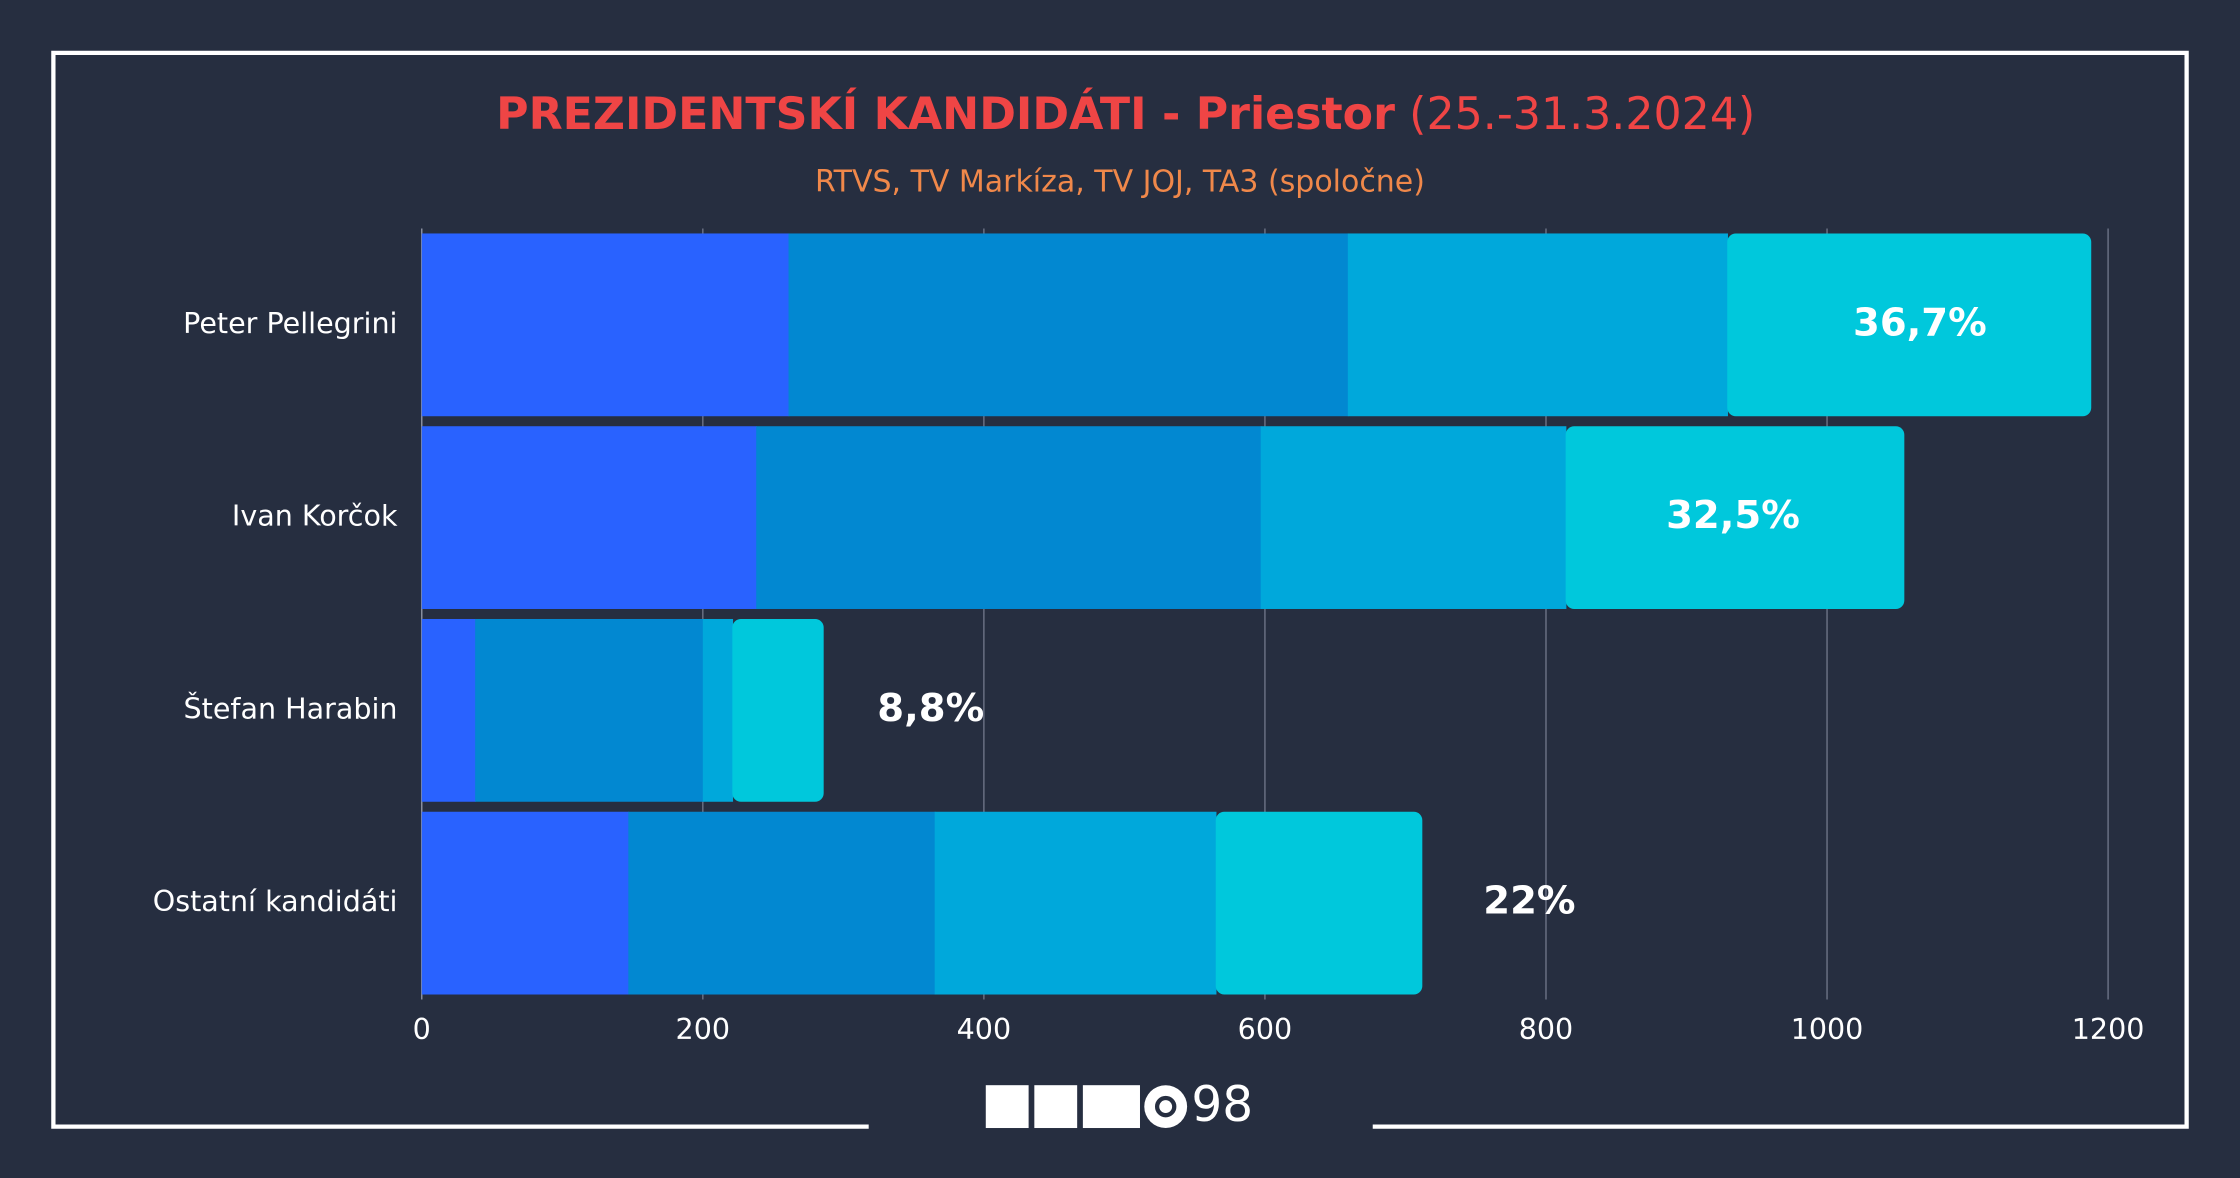  Describe the element at coordinates (315, 516) in the screenshot. I see `y-tick-label: Ivan Korčok` at that location.